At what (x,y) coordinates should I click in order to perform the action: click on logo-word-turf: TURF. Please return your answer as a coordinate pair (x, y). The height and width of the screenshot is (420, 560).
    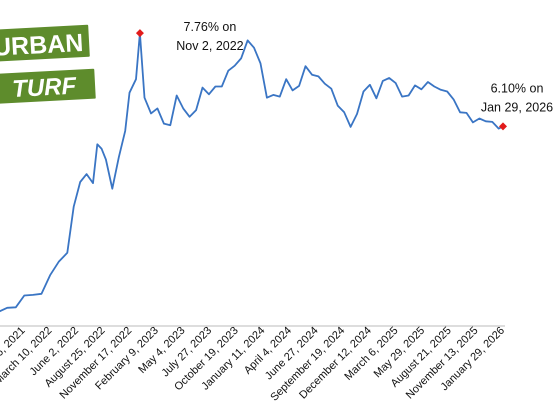
    Looking at the image, I should click on (44, 88).